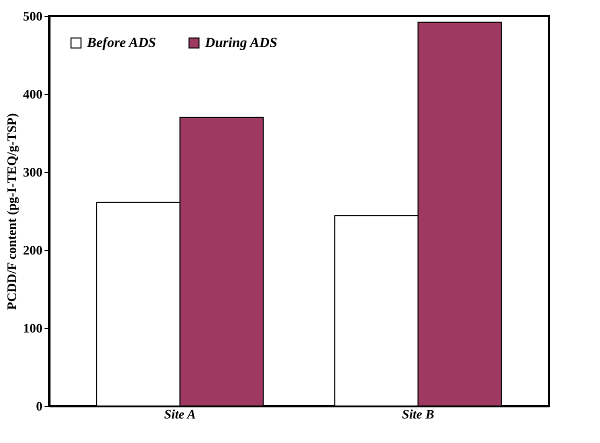 This screenshot has width=600, height=443. I want to click on x-tick-label: Site A, so click(180, 414).